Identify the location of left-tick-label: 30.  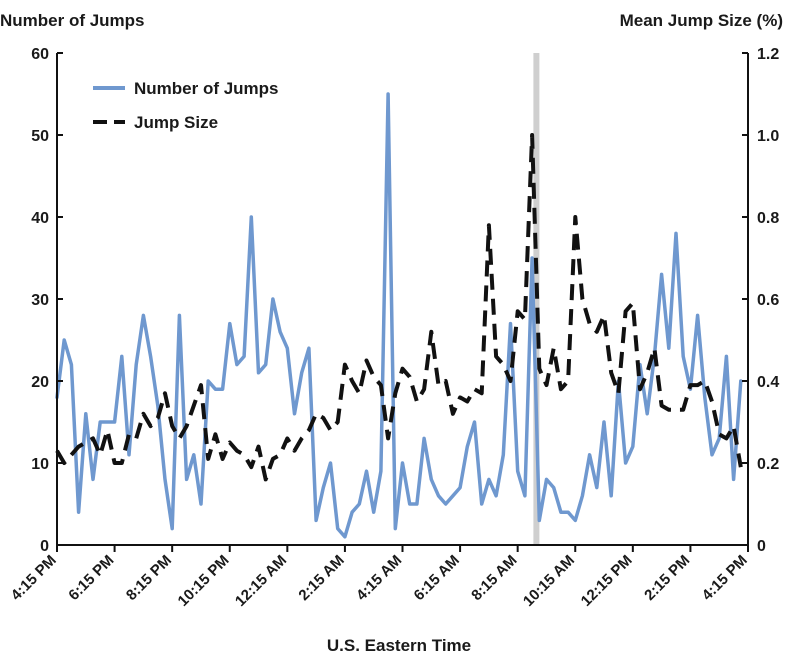
(40, 300).